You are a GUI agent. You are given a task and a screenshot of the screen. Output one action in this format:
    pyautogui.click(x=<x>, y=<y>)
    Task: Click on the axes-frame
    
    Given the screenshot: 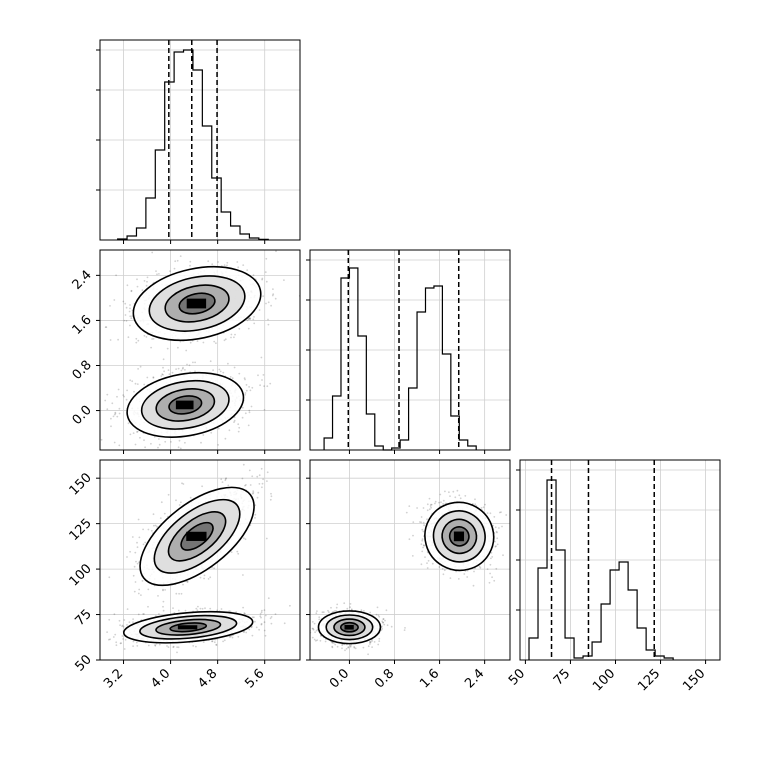 What is the action you would take?
    pyautogui.click(x=200, y=350)
    